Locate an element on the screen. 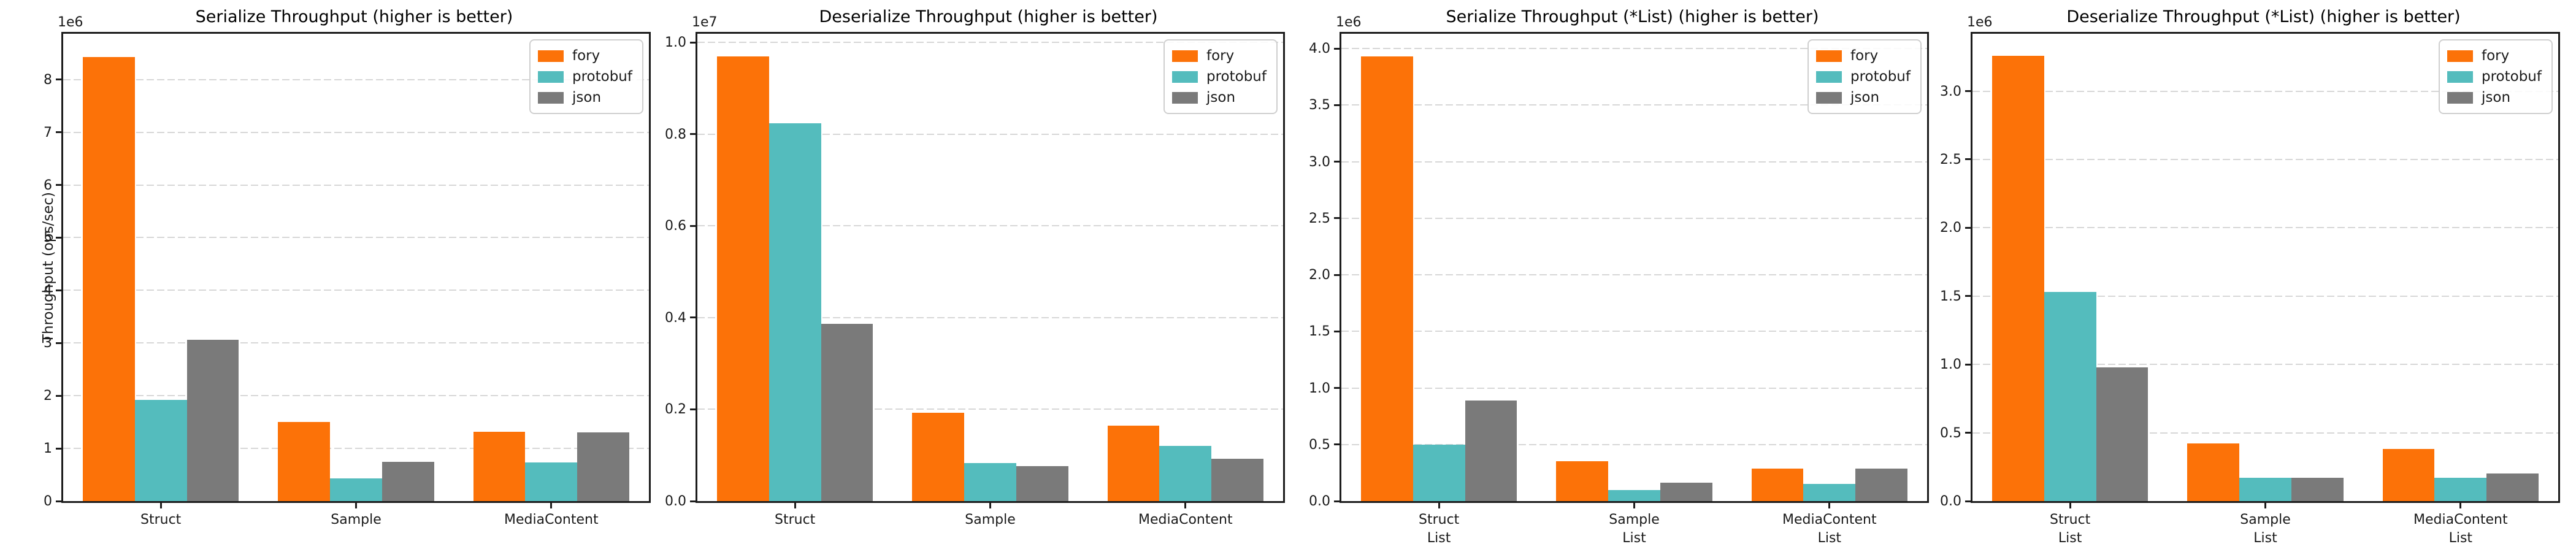 The height and width of the screenshot is (552, 2576). axis-scale-offset-label: 1e6 is located at coordinates (1980, 22).